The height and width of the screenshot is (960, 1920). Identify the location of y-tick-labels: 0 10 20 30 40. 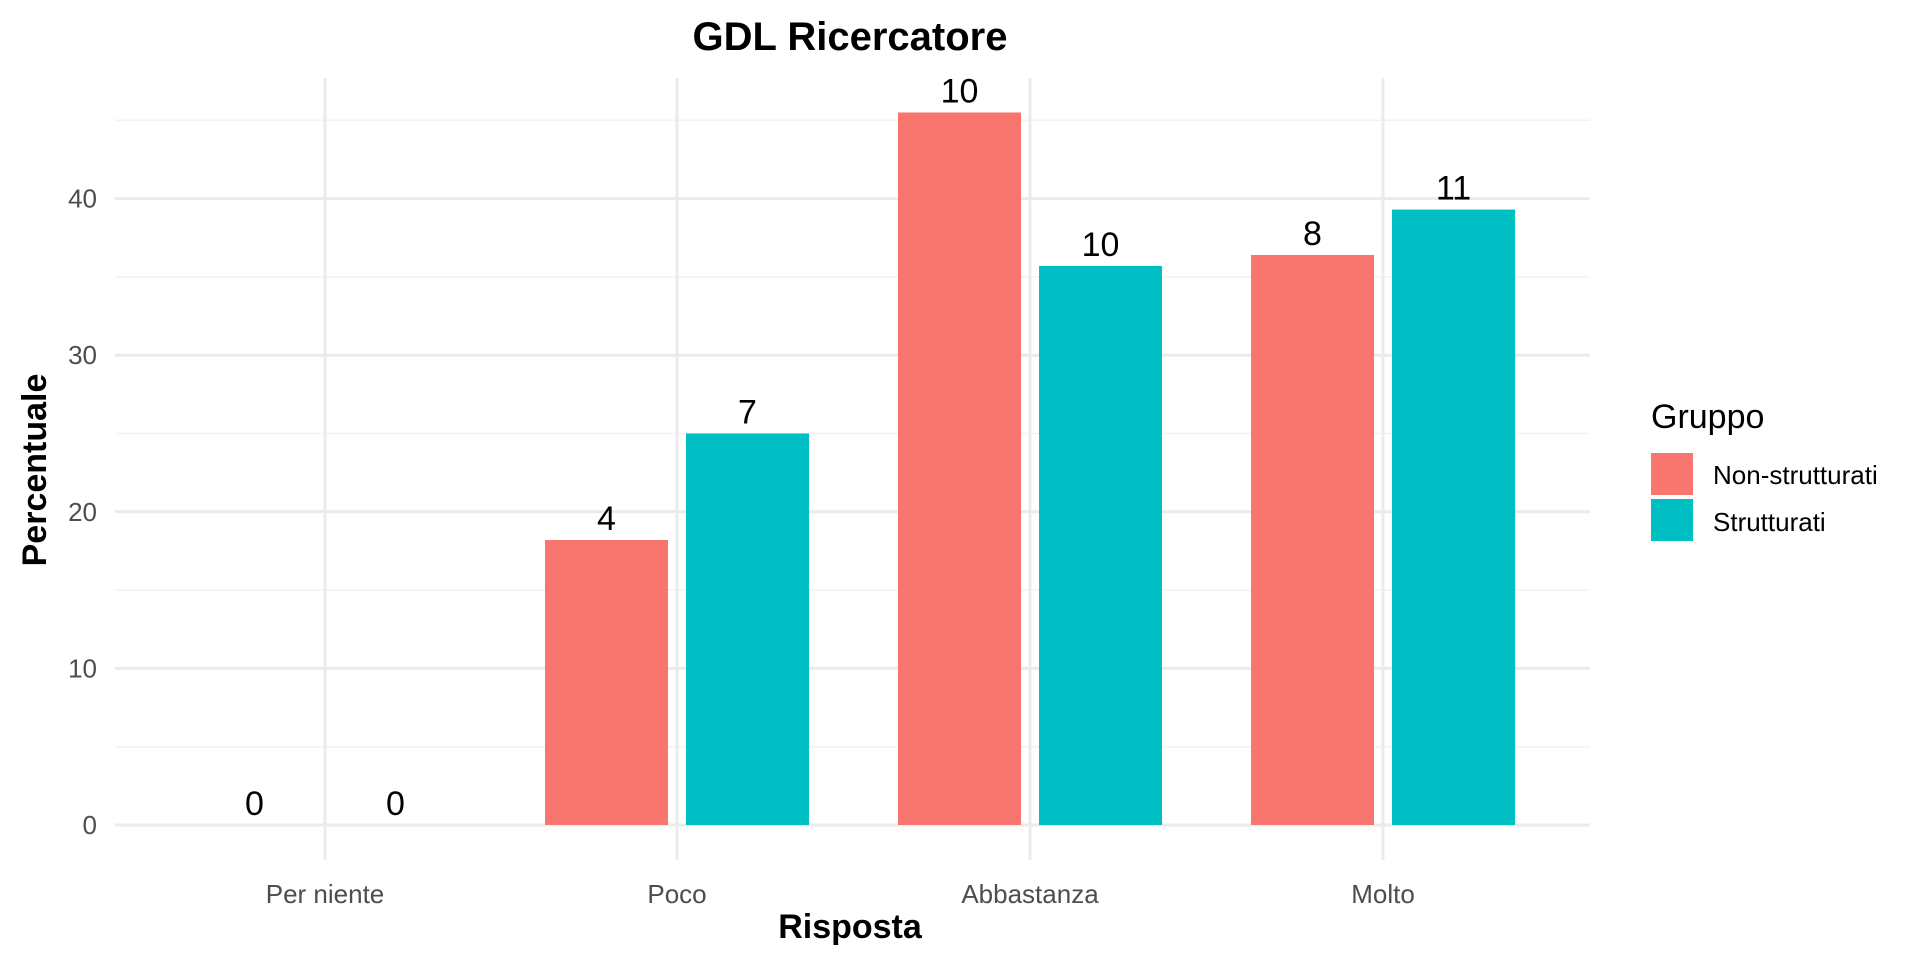
(82, 512).